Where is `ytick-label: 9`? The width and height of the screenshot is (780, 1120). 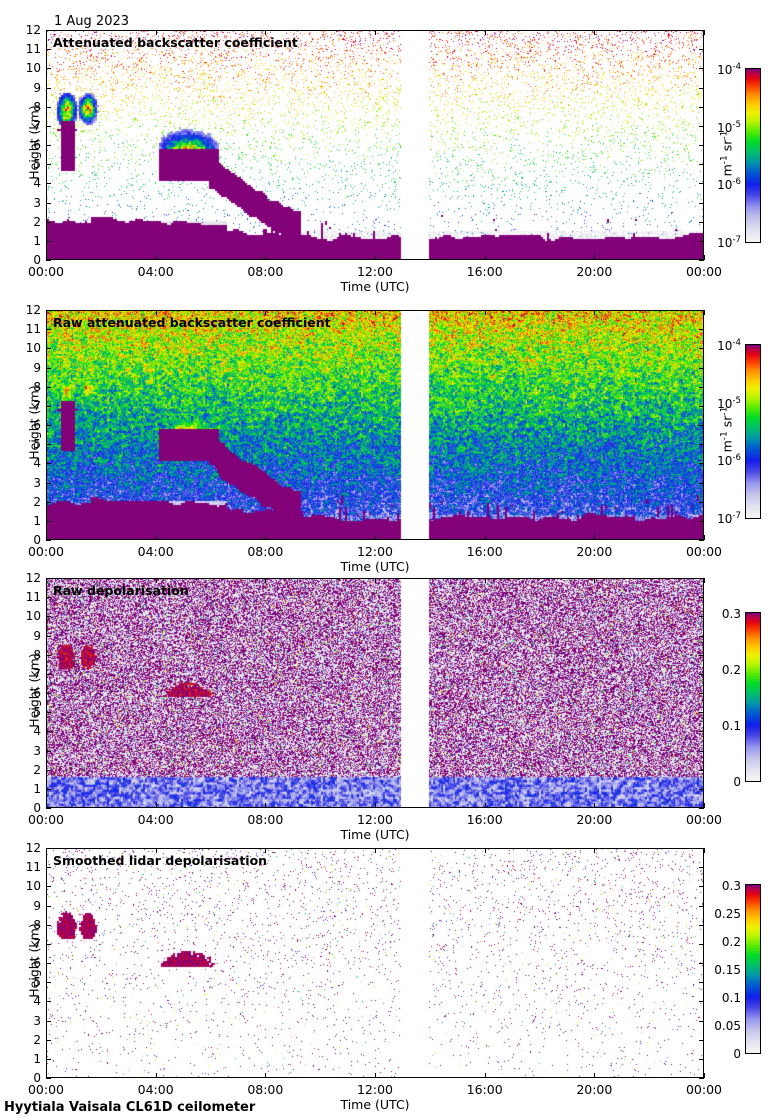
ytick-label: 9 is located at coordinates (37, 367).